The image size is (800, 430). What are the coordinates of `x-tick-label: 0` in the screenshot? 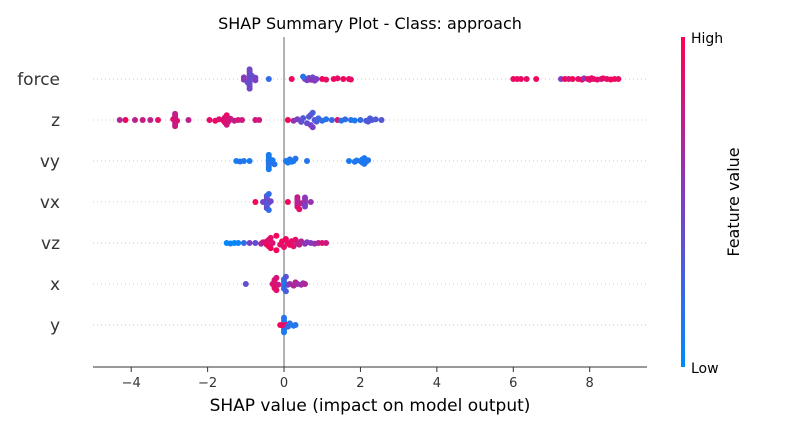 It's located at (284, 383).